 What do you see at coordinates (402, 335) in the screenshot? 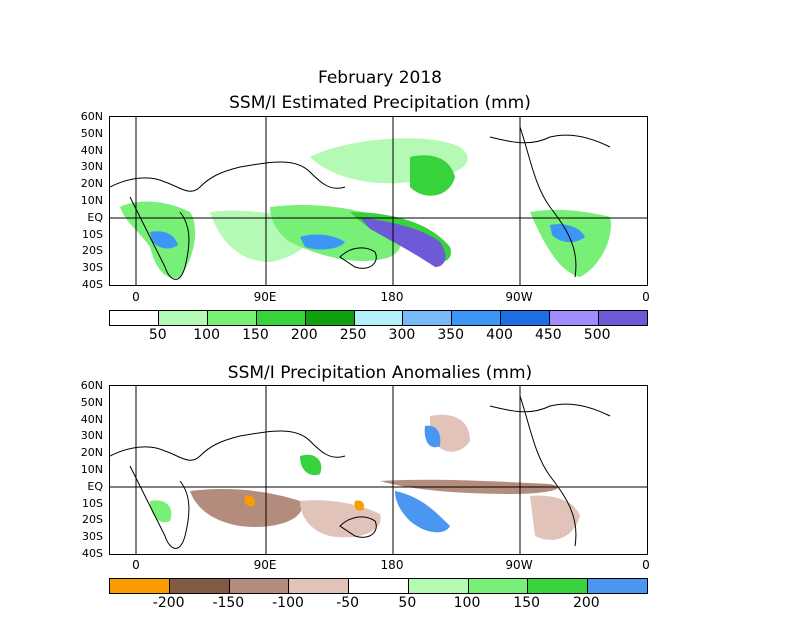
I see `precip-legend-label: 300` at bounding box center [402, 335].